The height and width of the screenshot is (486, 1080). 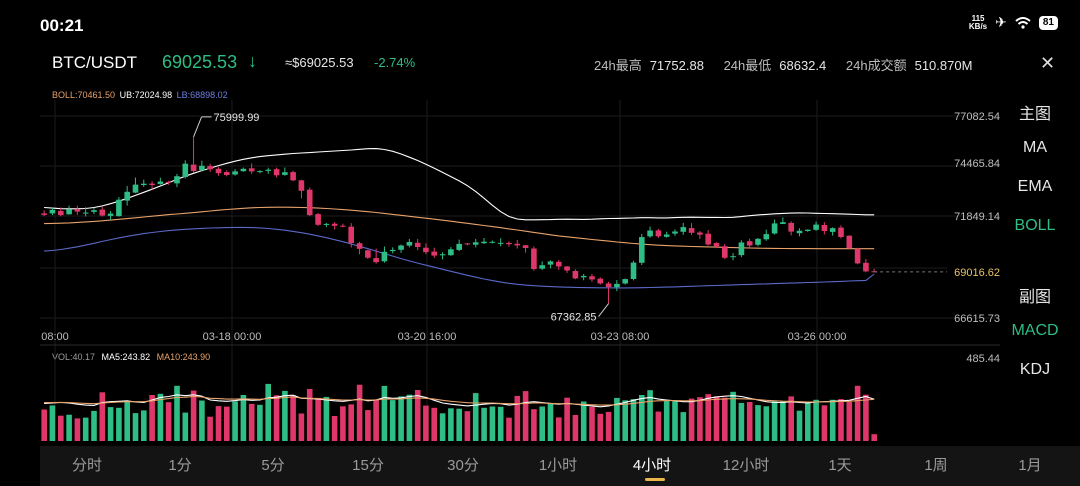 I want to click on tab-5m: 5分, so click(x=273, y=465).